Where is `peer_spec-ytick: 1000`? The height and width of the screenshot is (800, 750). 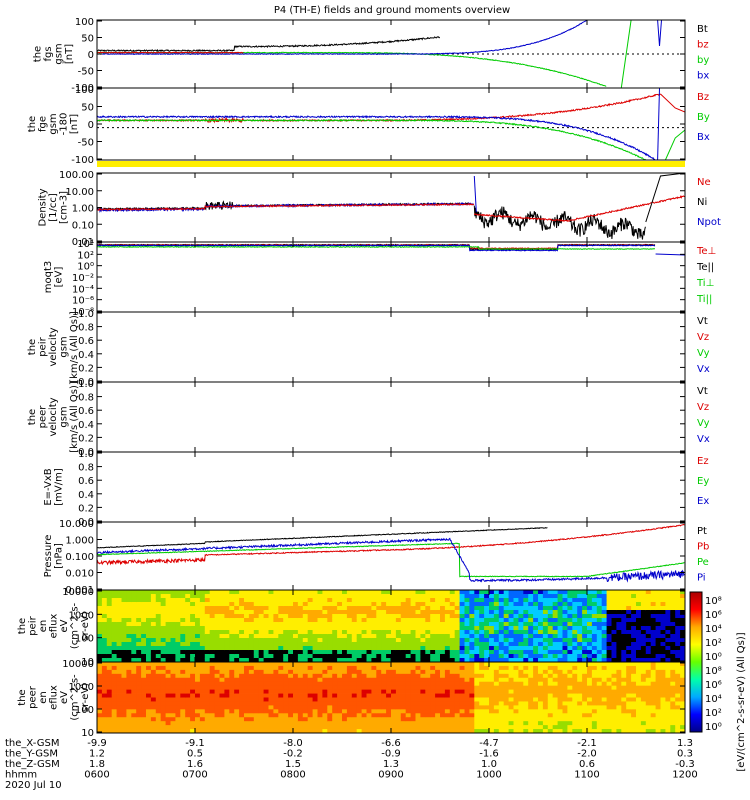
peer_spec-ytick: 1000 is located at coordinates (81, 687).